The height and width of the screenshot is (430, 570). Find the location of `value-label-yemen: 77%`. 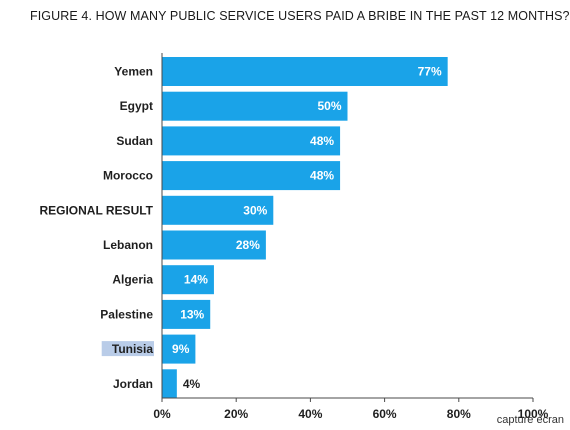

value-label-yemen: 77% is located at coordinates (430, 72).